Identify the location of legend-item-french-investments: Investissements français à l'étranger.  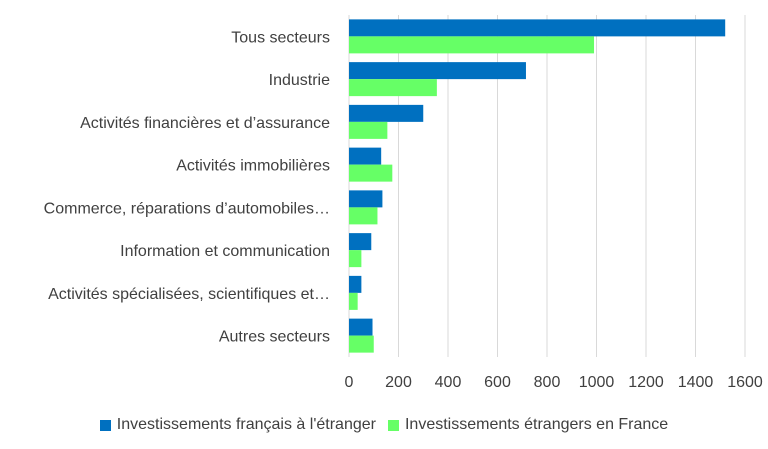
(237, 425).